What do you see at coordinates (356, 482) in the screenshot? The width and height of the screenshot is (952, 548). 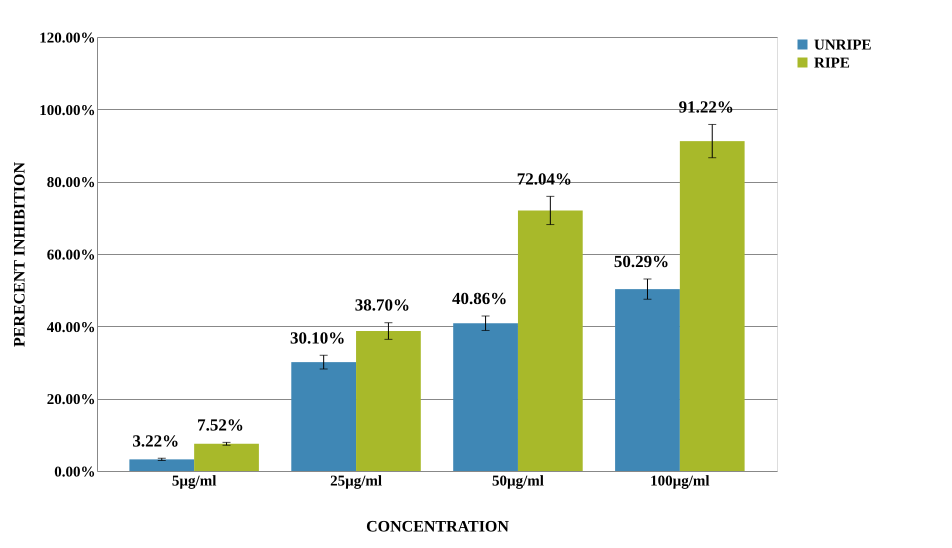 I see `x-tick-label: 25µg/ml` at bounding box center [356, 482].